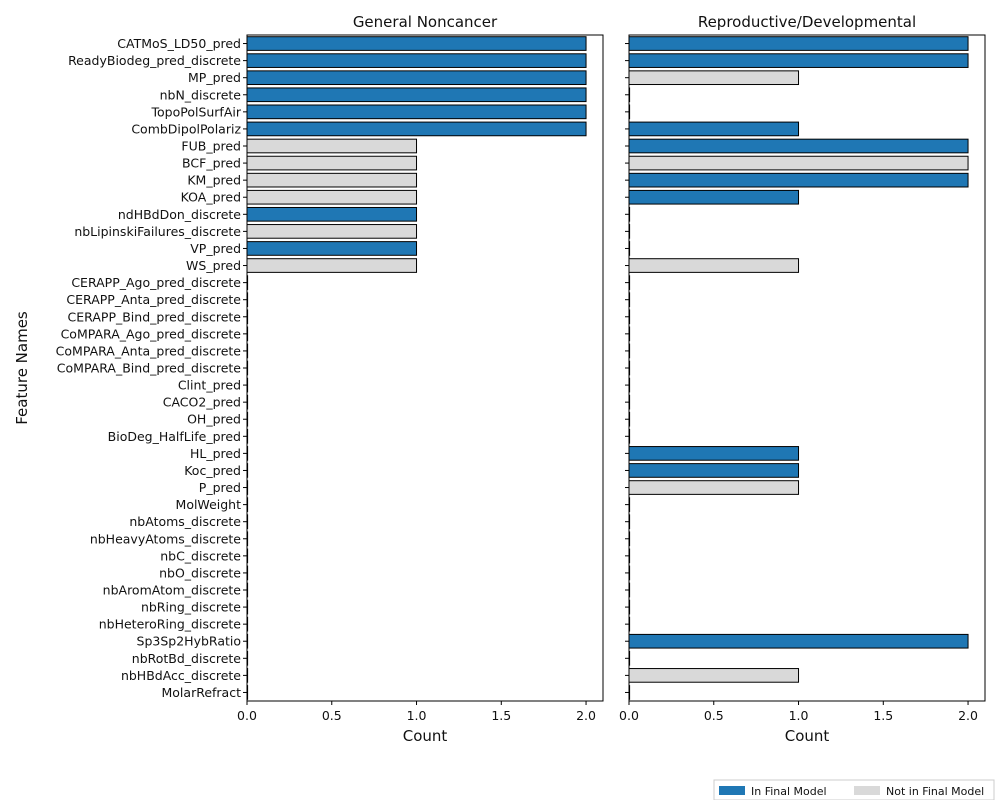 The image size is (1000, 800). Describe the element at coordinates (214, 419) in the screenshot. I see `y-tick-label-oh-pred: OH_pred` at that location.